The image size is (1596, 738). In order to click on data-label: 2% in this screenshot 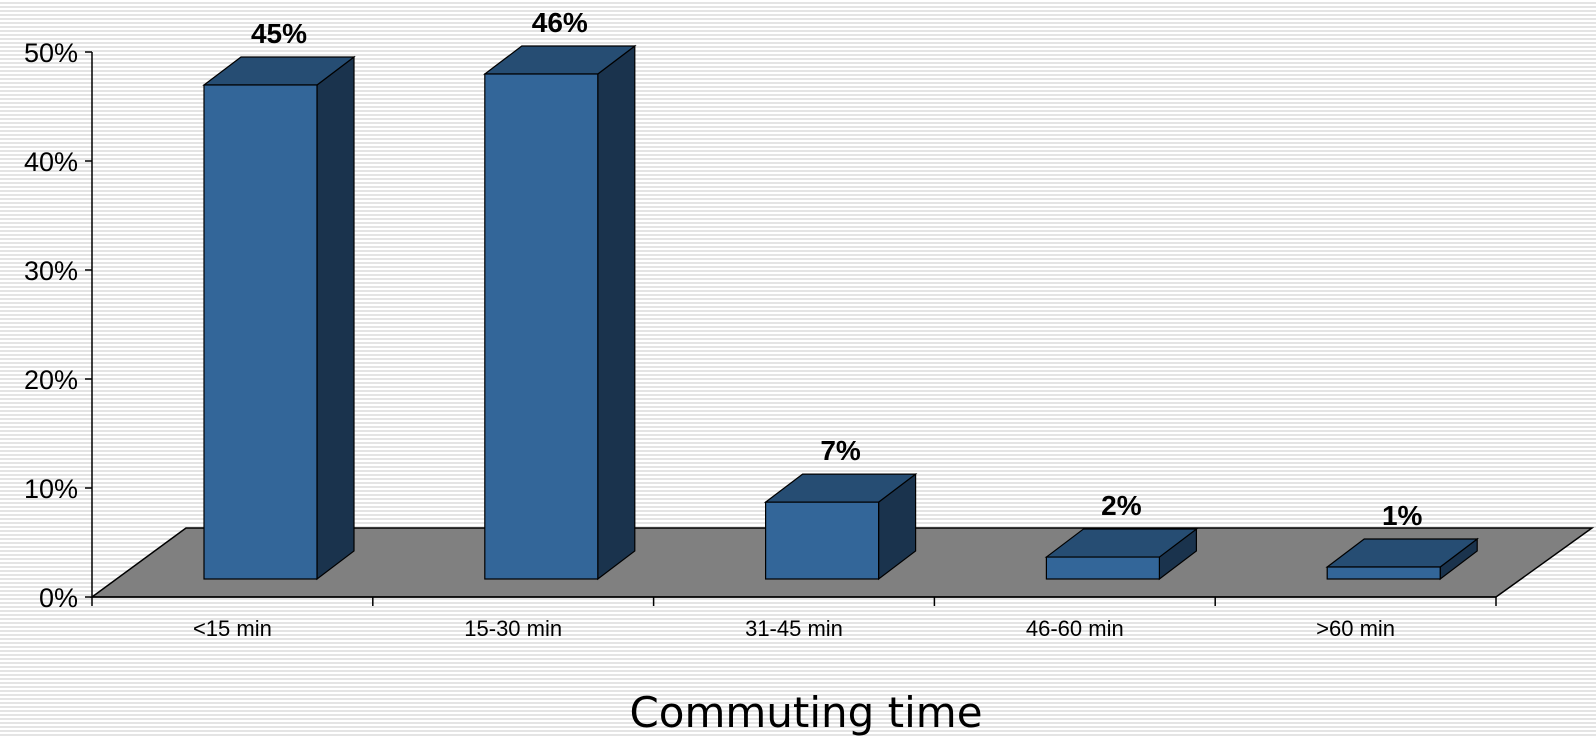, I will do `click(1121, 505)`.